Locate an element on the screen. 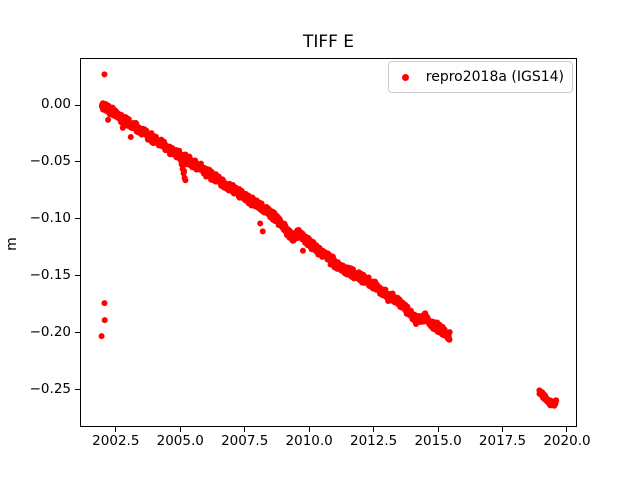 Image resolution: width=640 pixels, height=480 pixels. y-tick-label: −0.10 is located at coordinates (50, 217).